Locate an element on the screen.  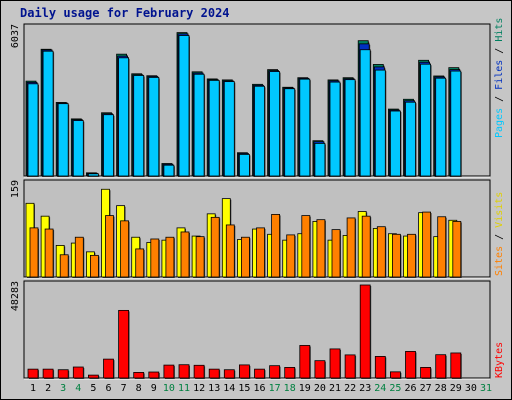
legend-files: Files is located at coordinates (499, 75).